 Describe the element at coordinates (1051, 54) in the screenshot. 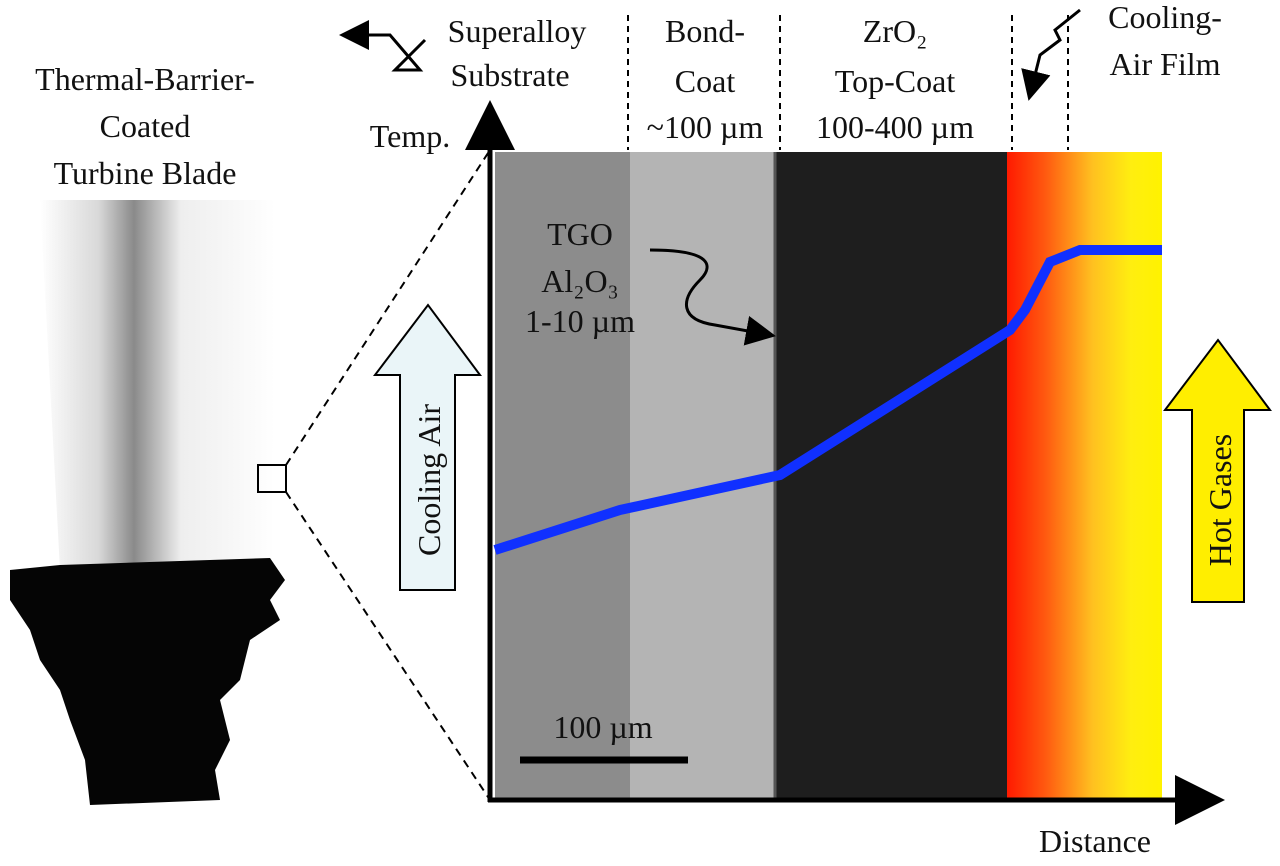

I see `air-film-pointer` at that location.